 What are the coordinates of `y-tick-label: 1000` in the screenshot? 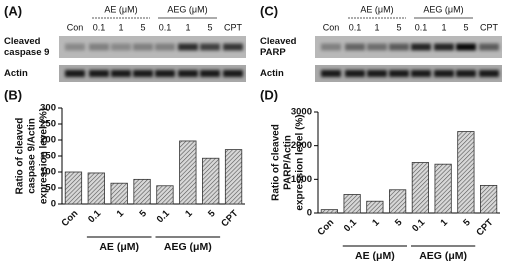 It's located at (301, 179).